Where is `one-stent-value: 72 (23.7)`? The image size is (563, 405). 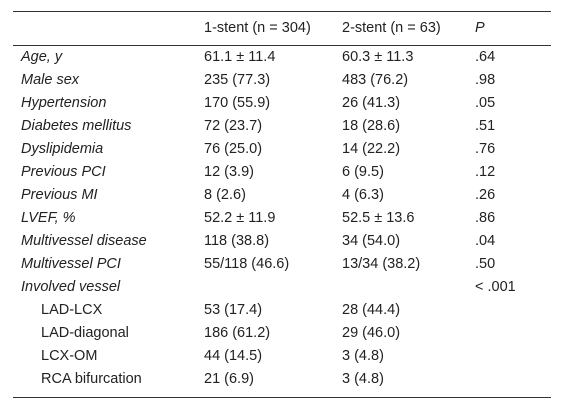
one-stent-value: 72 (23.7) is located at coordinates (233, 126).